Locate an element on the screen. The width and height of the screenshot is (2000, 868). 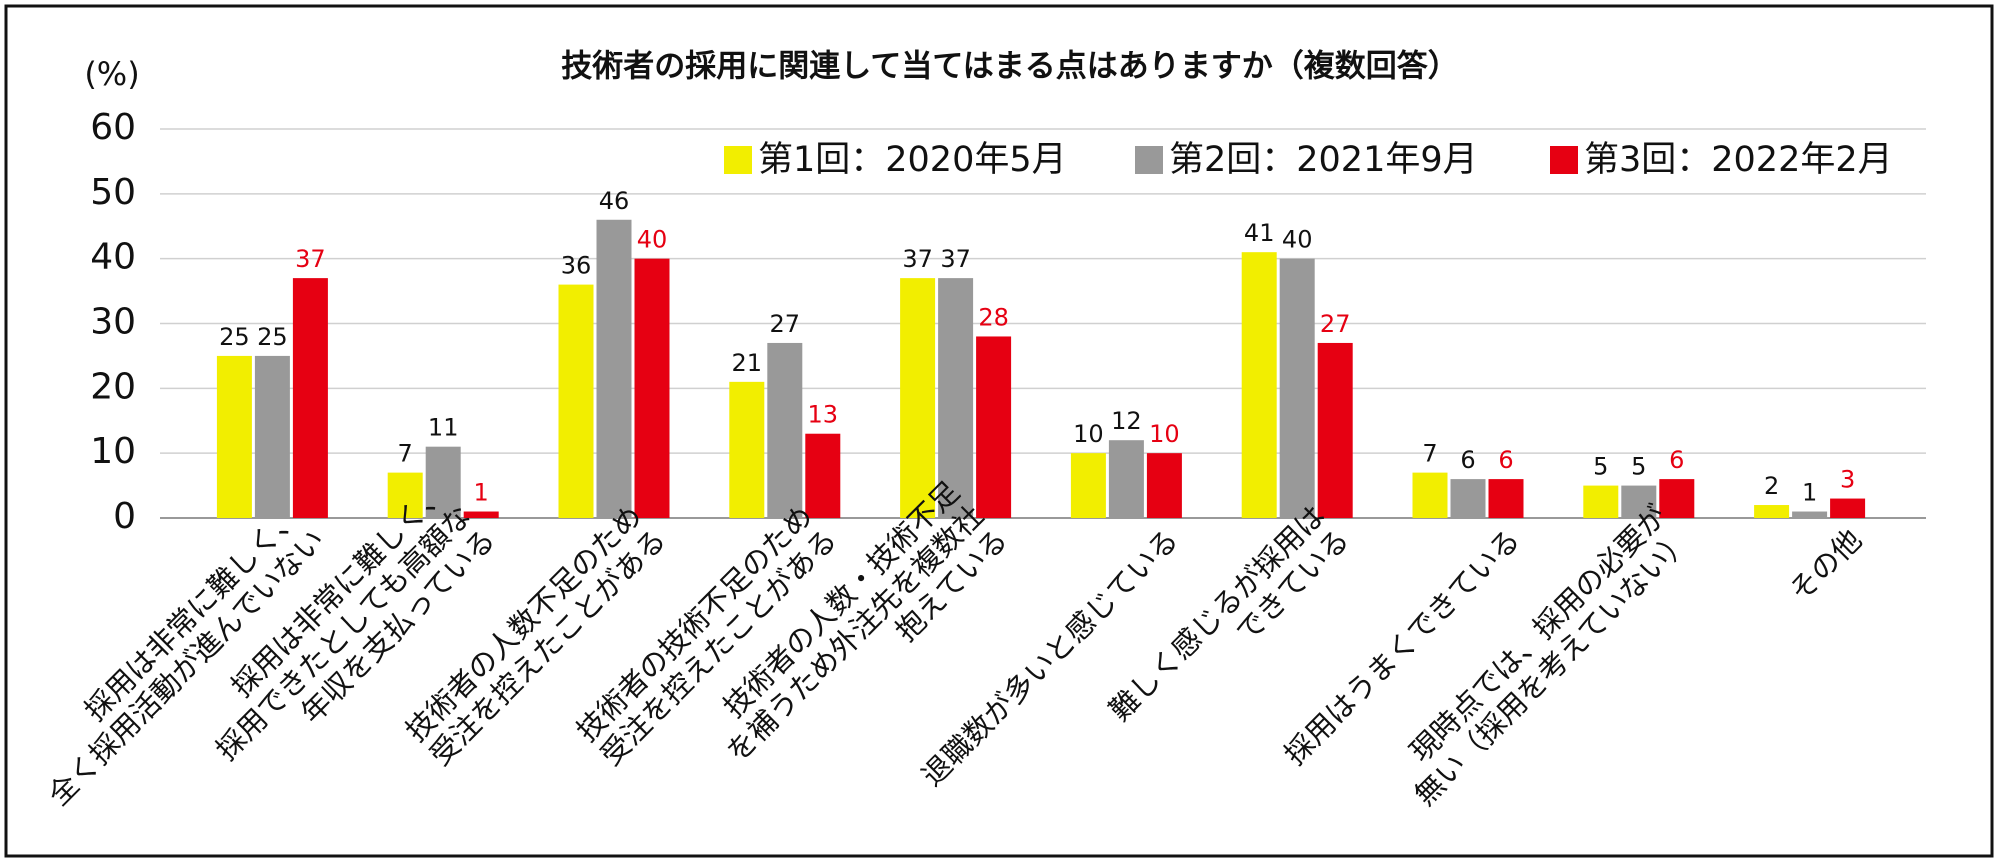
value-label: 46 is located at coordinates (614, 201).